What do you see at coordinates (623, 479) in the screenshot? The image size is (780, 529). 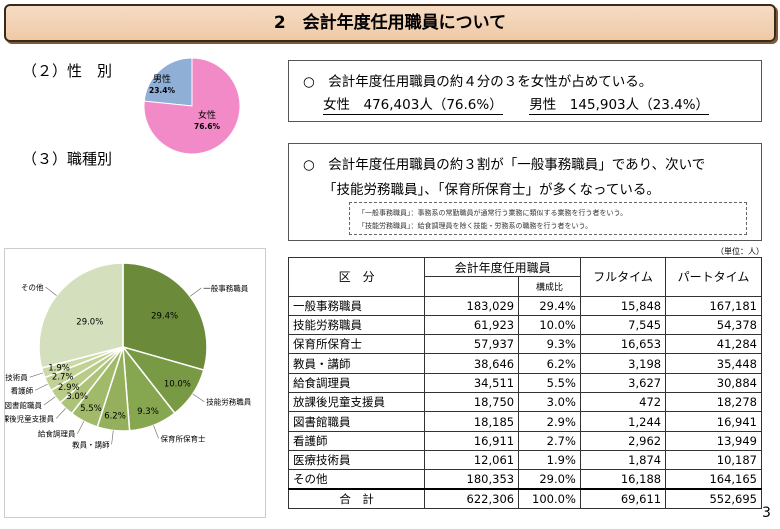 I see `cell-fulltime: 16,188` at bounding box center [623, 479].